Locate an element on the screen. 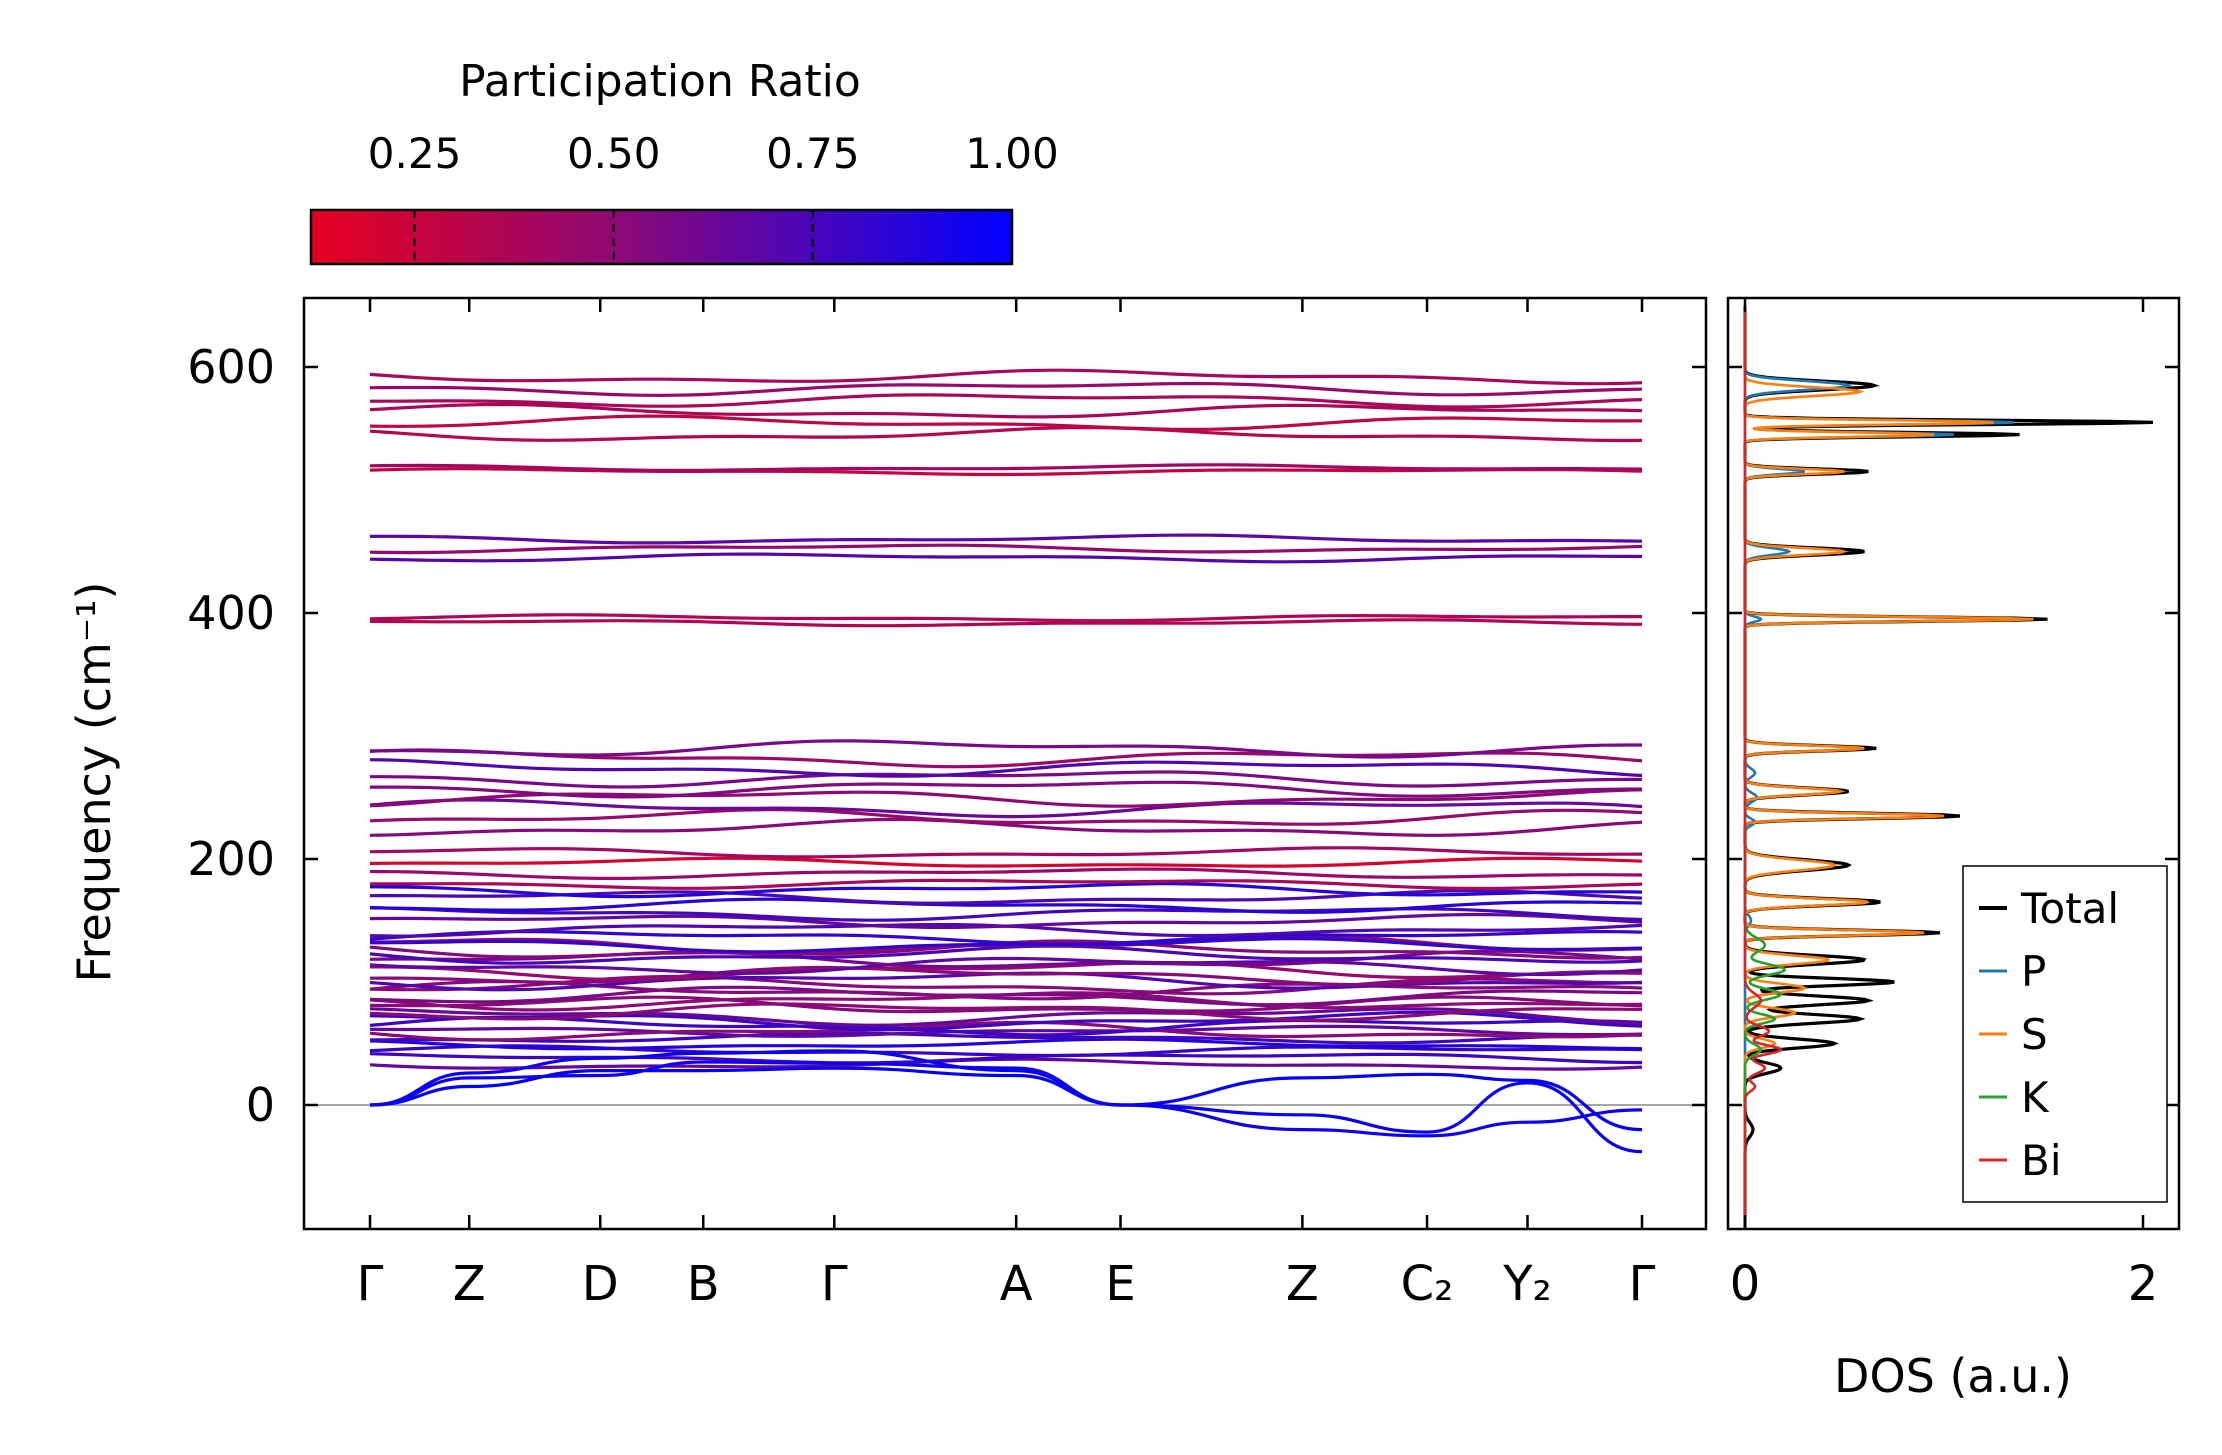  dos-frame is located at coordinates (1953, 763).